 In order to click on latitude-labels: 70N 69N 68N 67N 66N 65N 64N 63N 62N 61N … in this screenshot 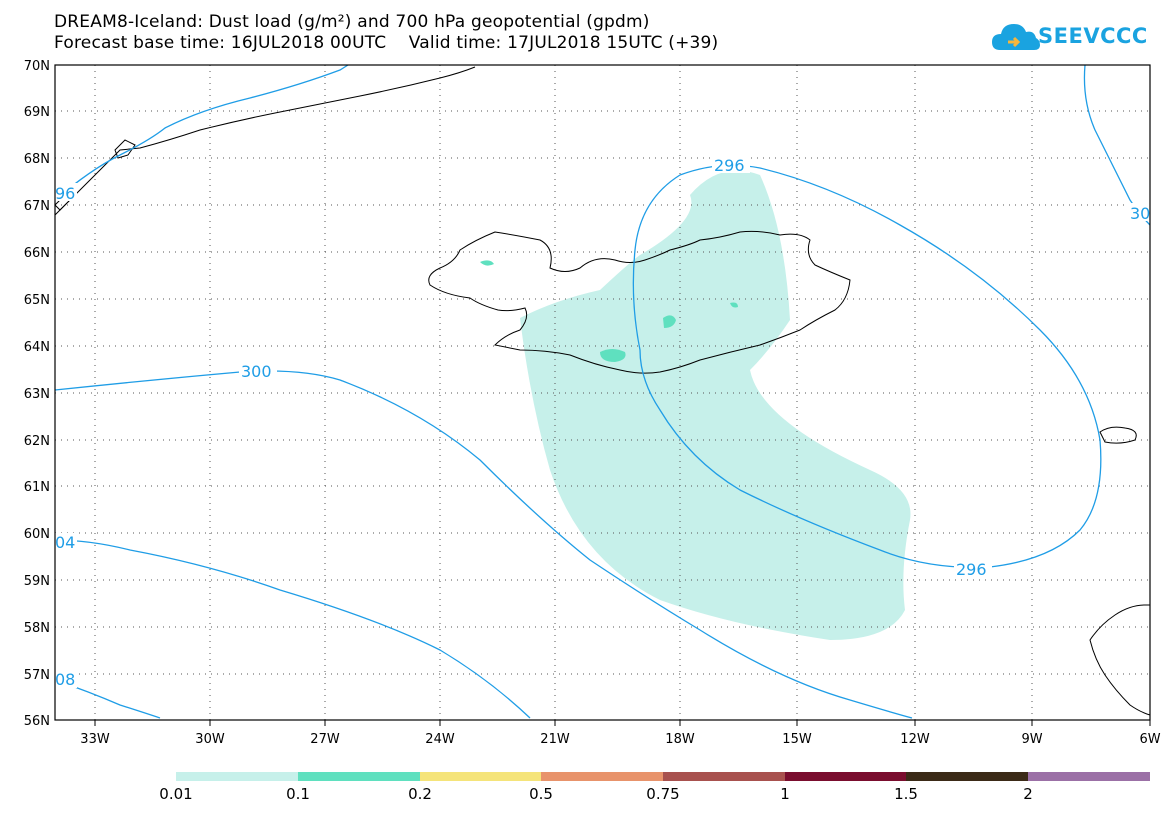, I will do `click(37, 394)`.